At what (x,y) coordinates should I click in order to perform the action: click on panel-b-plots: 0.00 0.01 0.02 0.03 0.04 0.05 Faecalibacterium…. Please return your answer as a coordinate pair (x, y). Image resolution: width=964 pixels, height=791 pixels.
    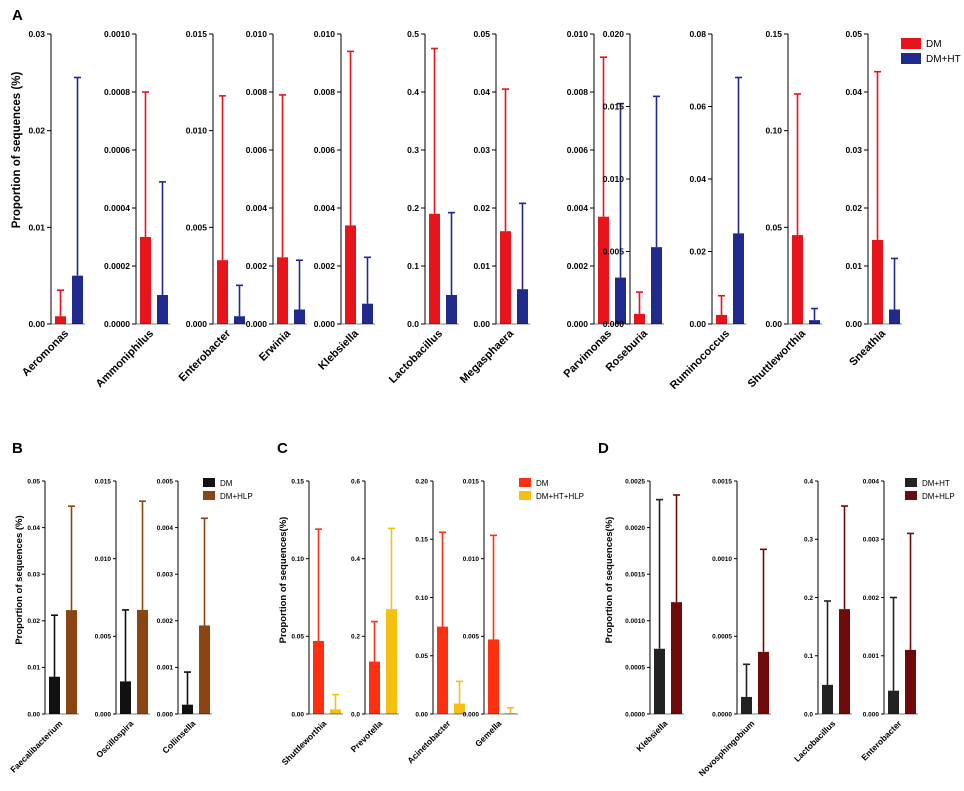
    Looking at the image, I should click on (110, 626).